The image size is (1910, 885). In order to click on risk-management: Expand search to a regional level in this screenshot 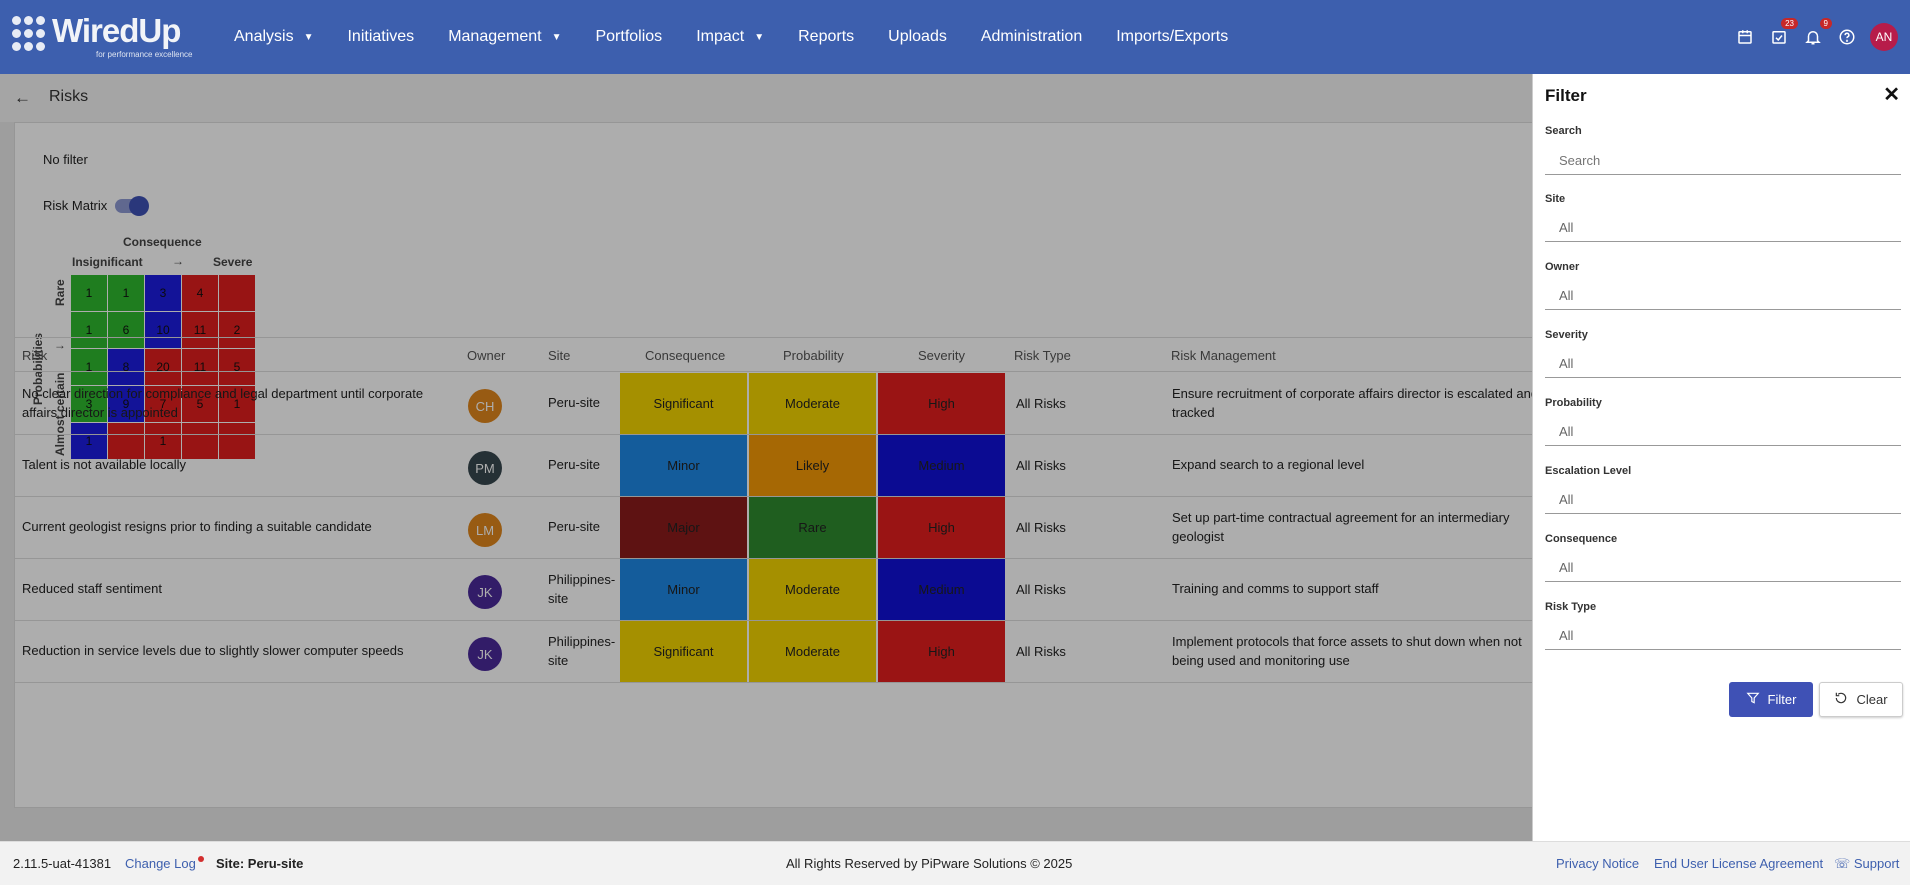, I will do `click(1268, 464)`.